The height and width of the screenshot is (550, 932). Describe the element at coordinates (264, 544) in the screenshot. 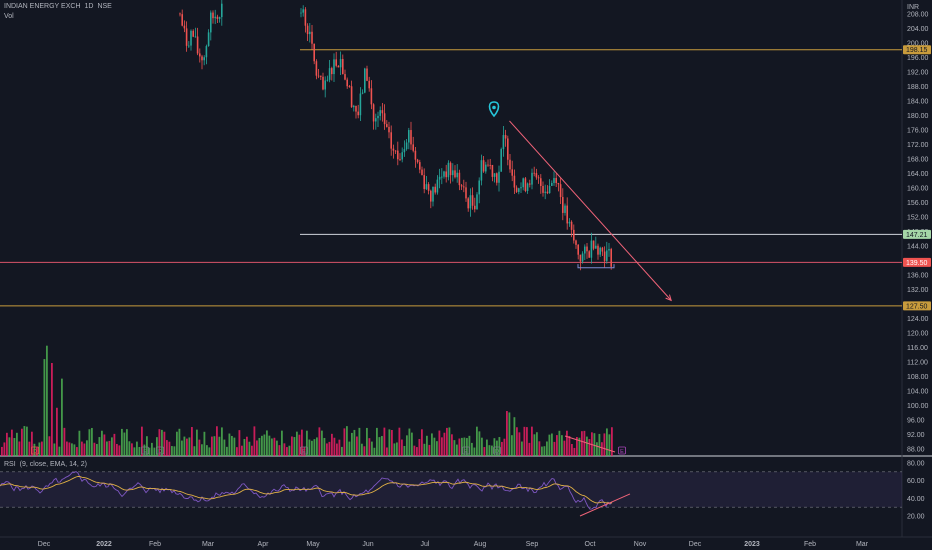

I see `x-tick-label: Apr` at that location.